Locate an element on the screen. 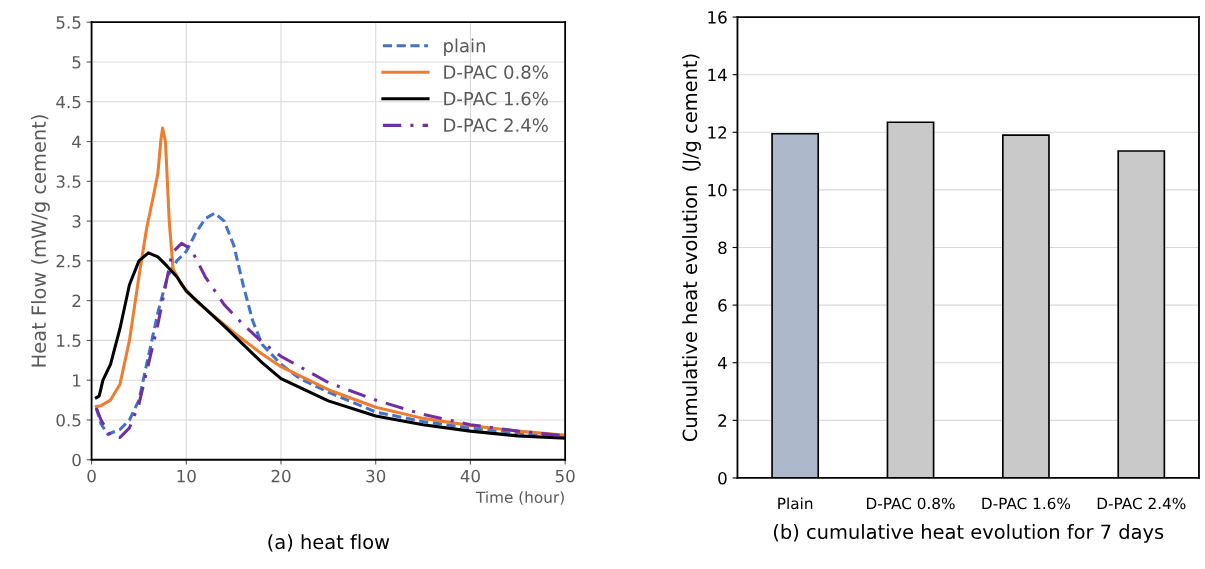  y-tick-label: 3 is located at coordinates (76, 221).